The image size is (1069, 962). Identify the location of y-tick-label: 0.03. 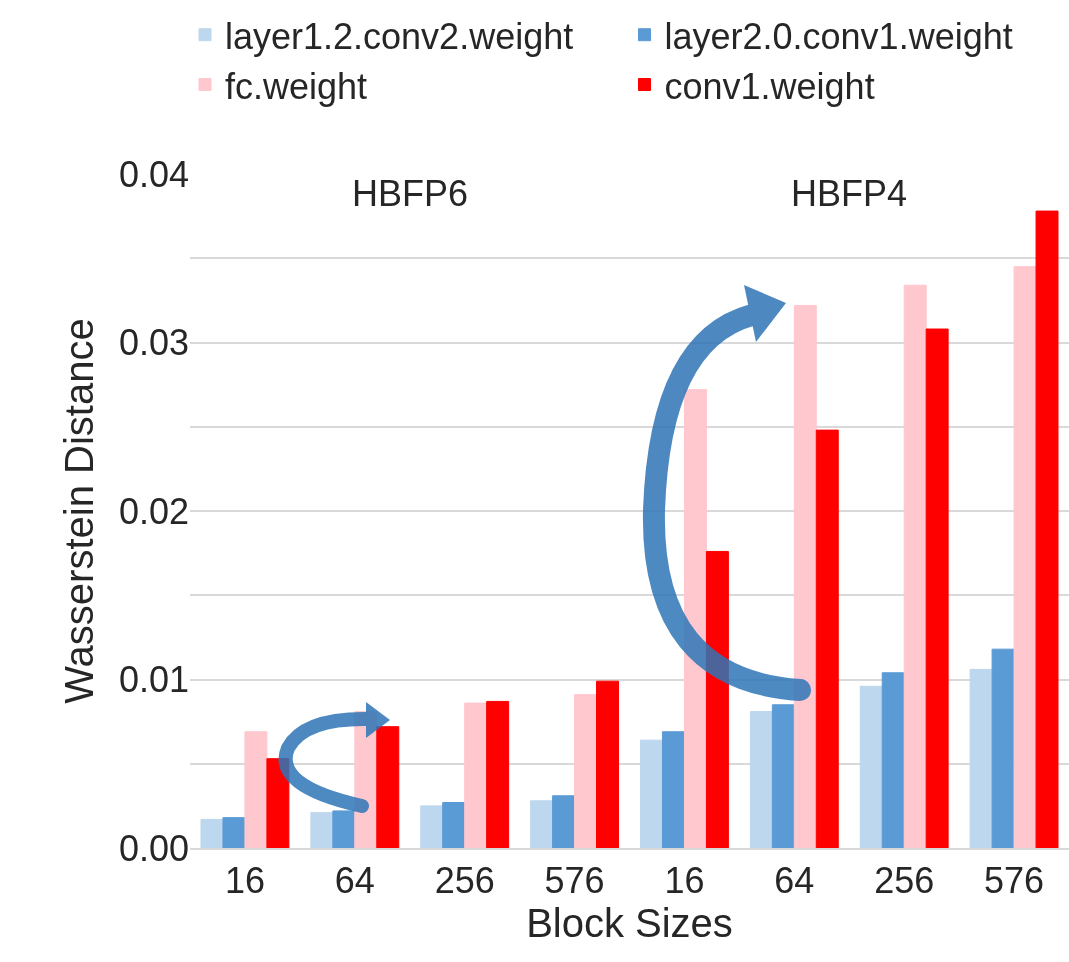
(153, 343).